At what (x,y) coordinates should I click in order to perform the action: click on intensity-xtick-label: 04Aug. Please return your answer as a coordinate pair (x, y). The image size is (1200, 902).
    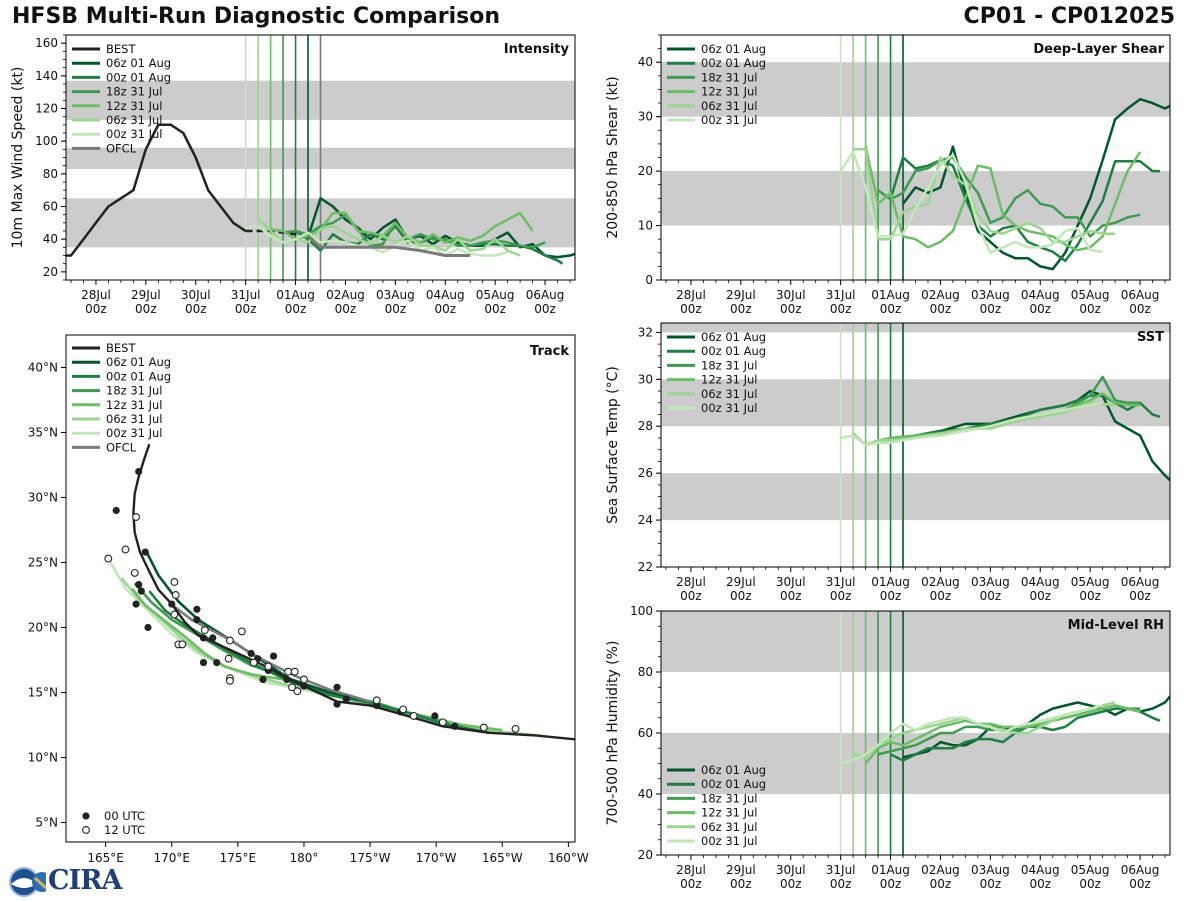
    Looking at the image, I should click on (445, 295).